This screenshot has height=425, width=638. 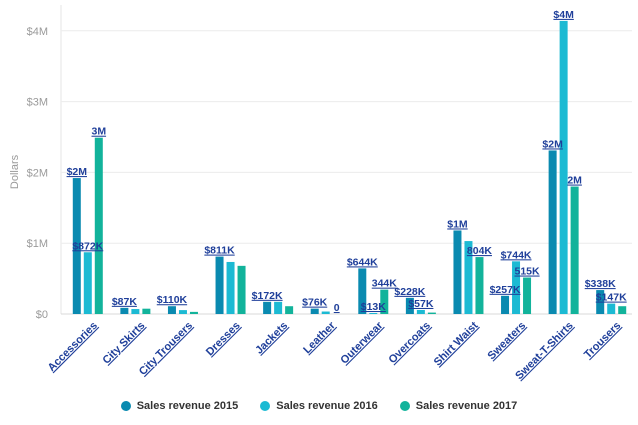 What do you see at coordinates (516, 255) in the screenshot?
I see `data-label: $744K` at bounding box center [516, 255].